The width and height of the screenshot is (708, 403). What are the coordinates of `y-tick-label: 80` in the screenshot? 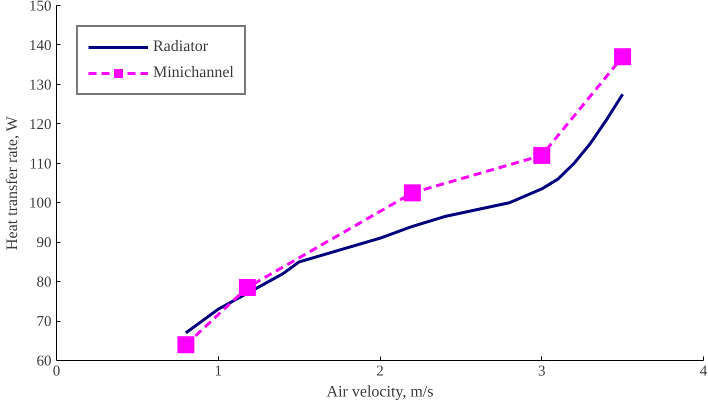 It's located at (44, 282).